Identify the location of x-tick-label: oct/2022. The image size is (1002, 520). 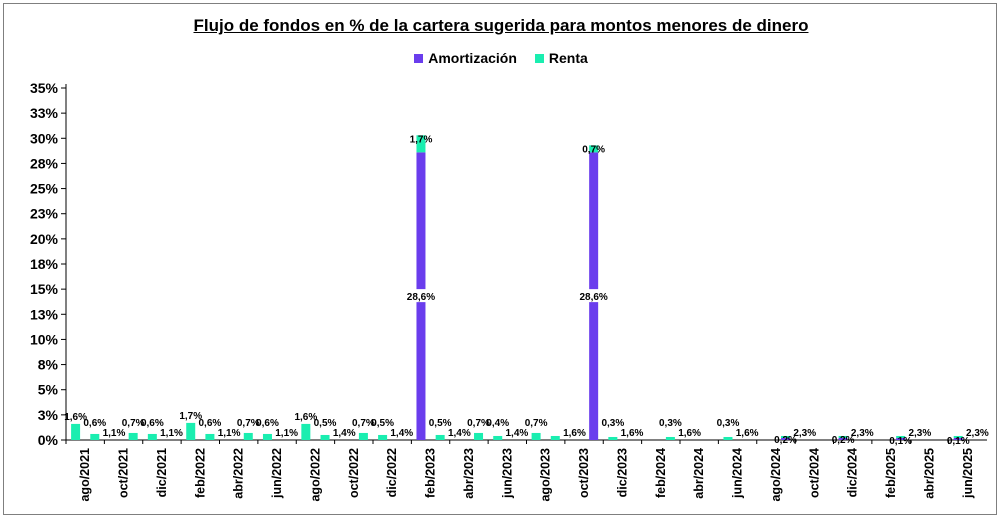
(354, 473).